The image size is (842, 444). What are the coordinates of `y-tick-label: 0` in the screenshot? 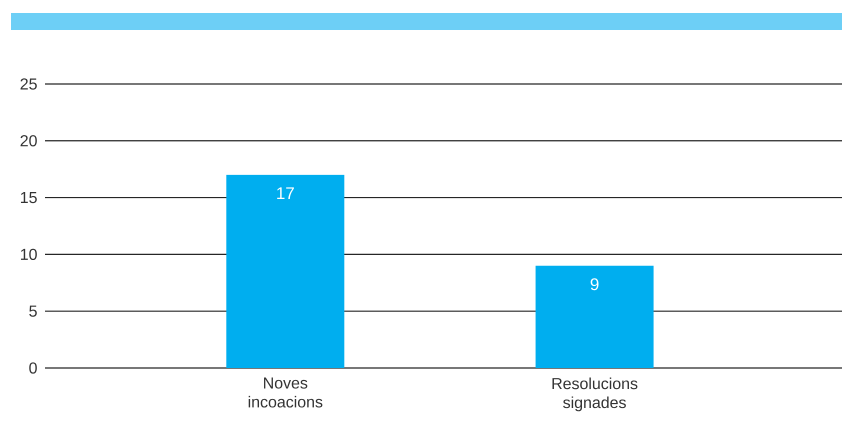 It's located at (33, 368).